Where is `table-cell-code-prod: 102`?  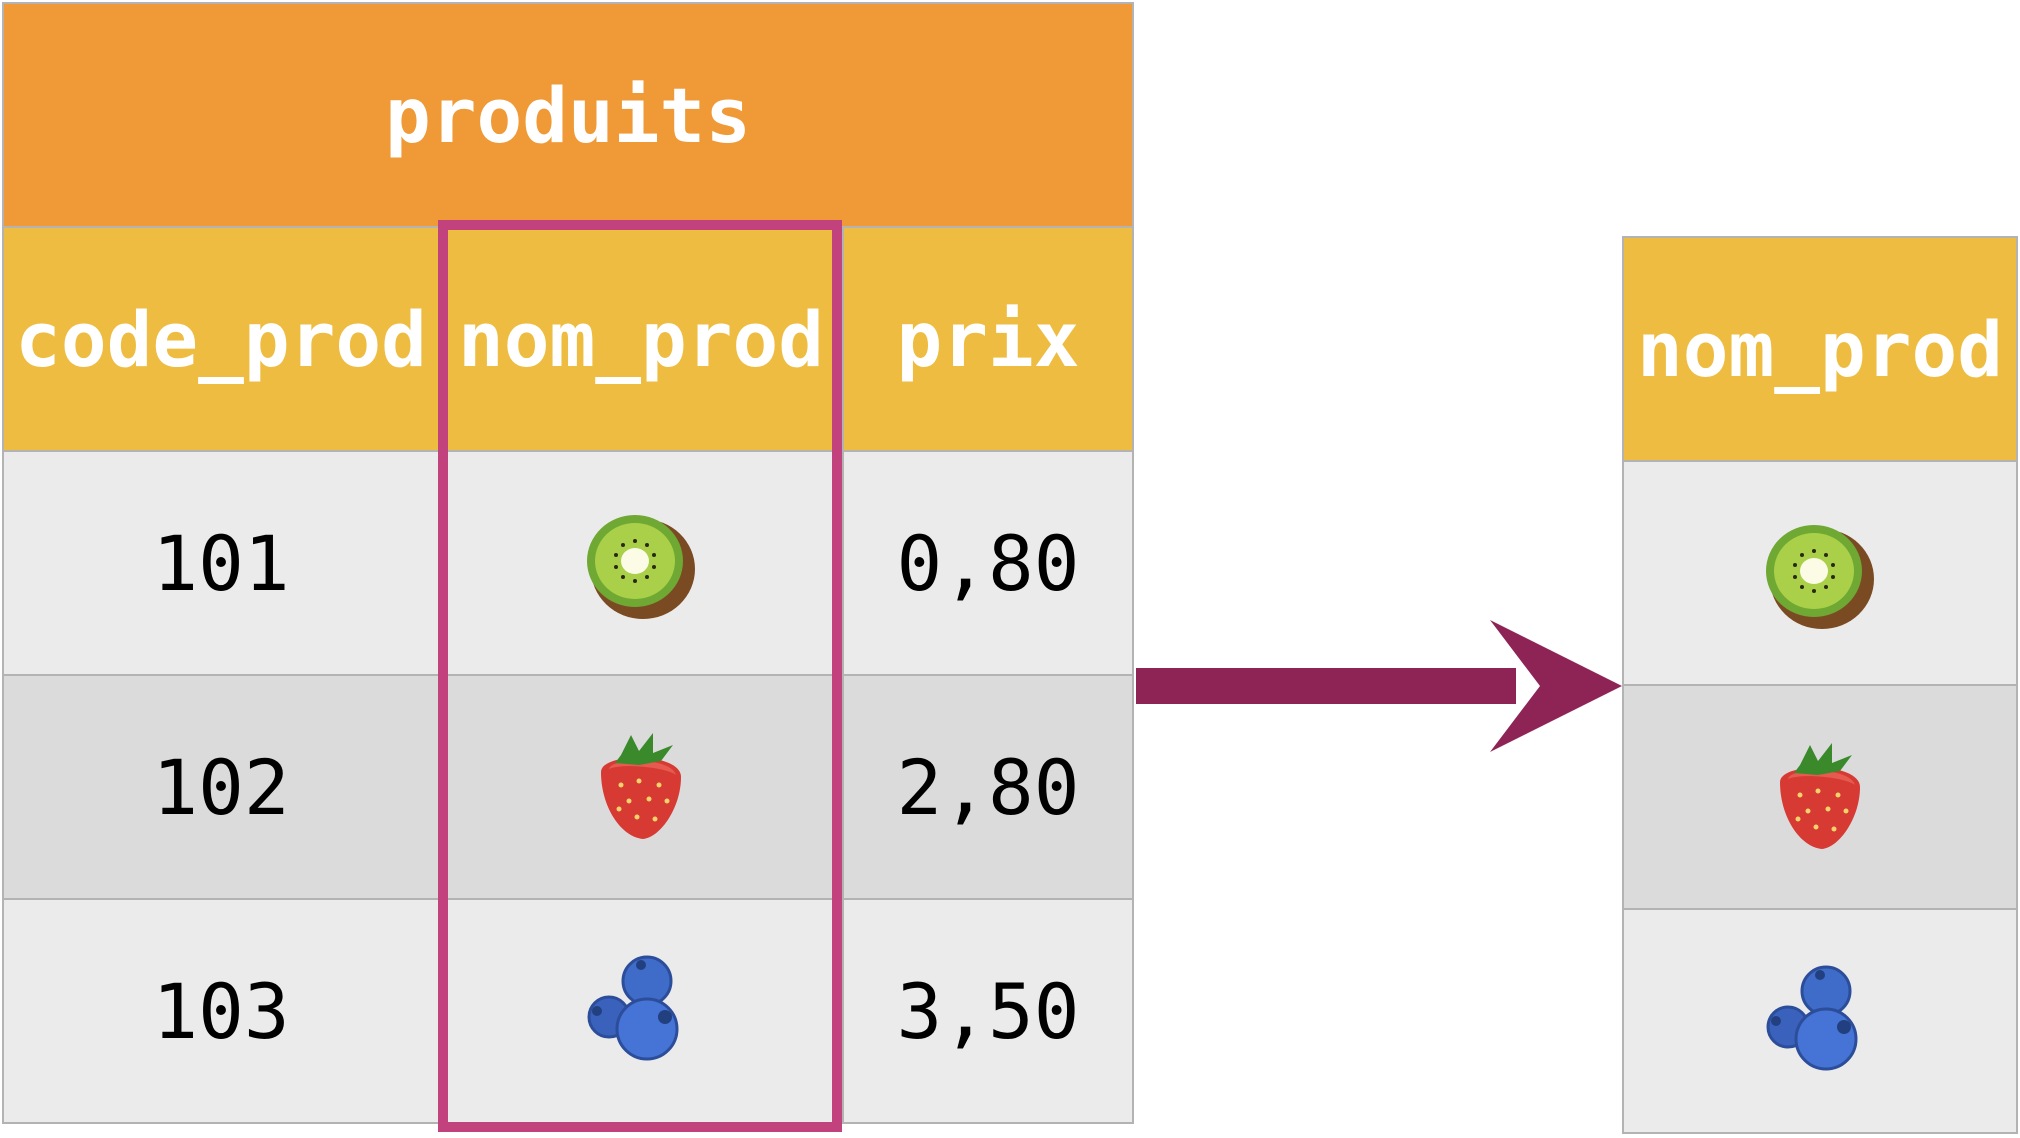
table-cell-code-prod: 102 is located at coordinates (221, 787).